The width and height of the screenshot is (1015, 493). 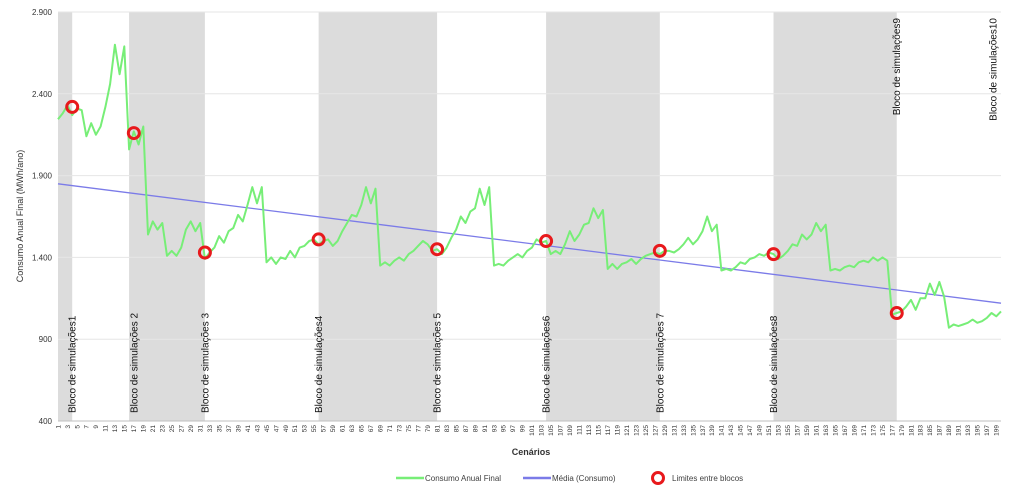 I want to click on x-tick-label: 119, so click(x=617, y=430).